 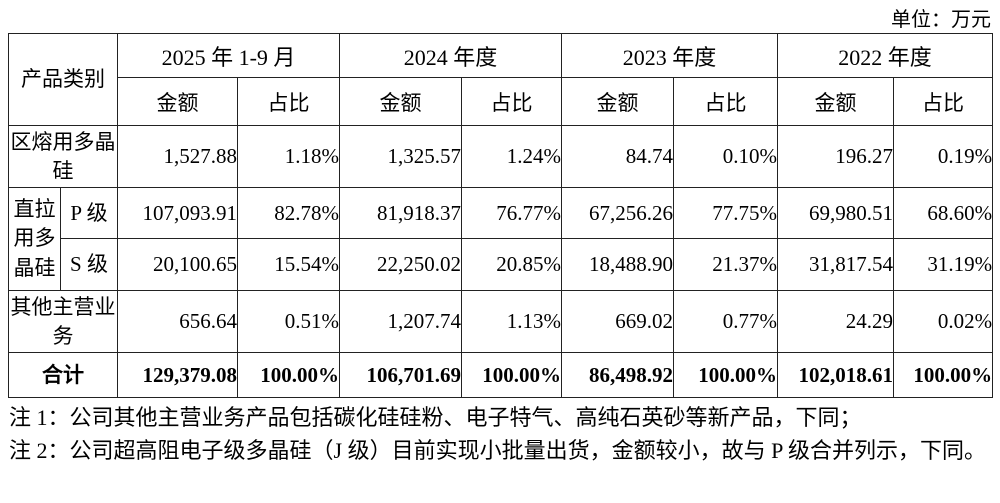 What do you see at coordinates (63, 321) in the screenshot?
I see `row-label: 其他主营业务` at bounding box center [63, 321].